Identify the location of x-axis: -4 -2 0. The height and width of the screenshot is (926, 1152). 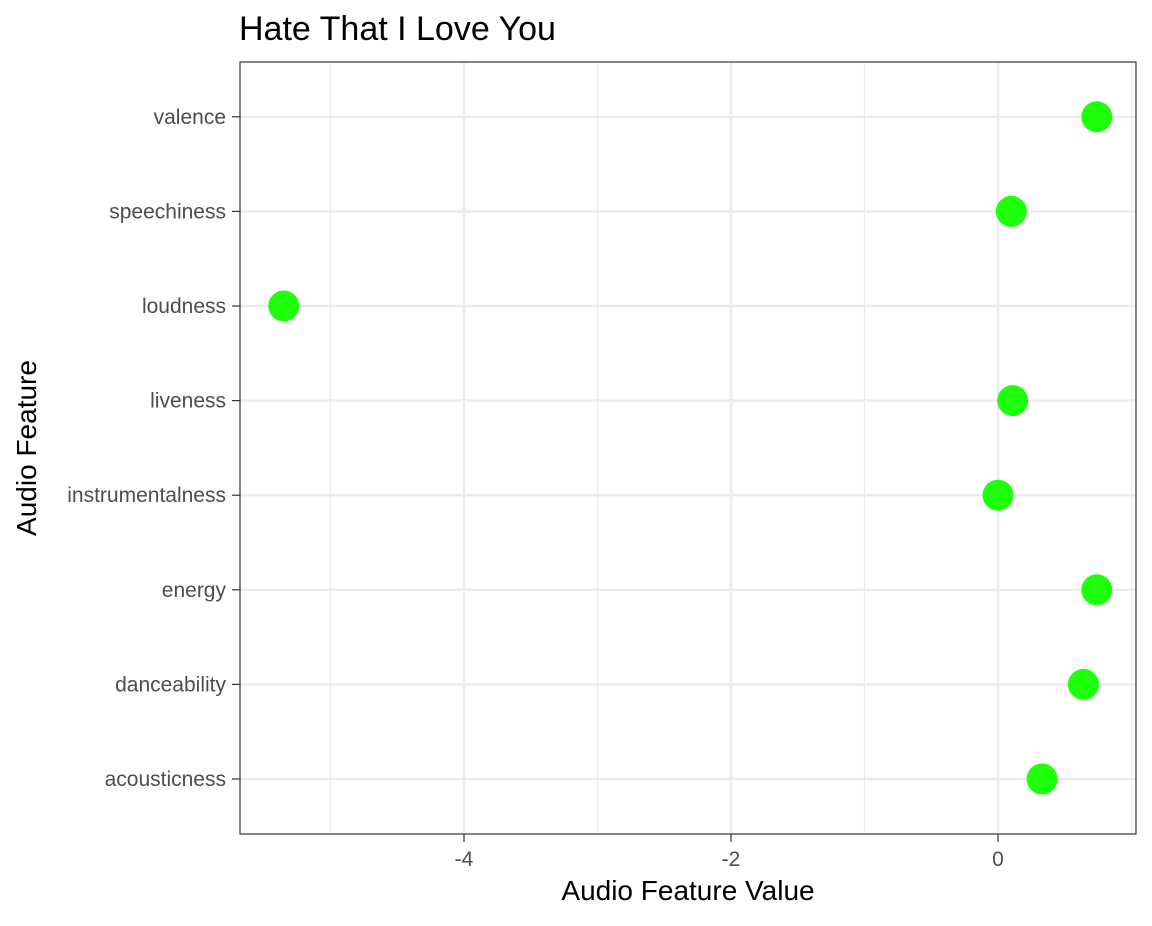
(729, 852).